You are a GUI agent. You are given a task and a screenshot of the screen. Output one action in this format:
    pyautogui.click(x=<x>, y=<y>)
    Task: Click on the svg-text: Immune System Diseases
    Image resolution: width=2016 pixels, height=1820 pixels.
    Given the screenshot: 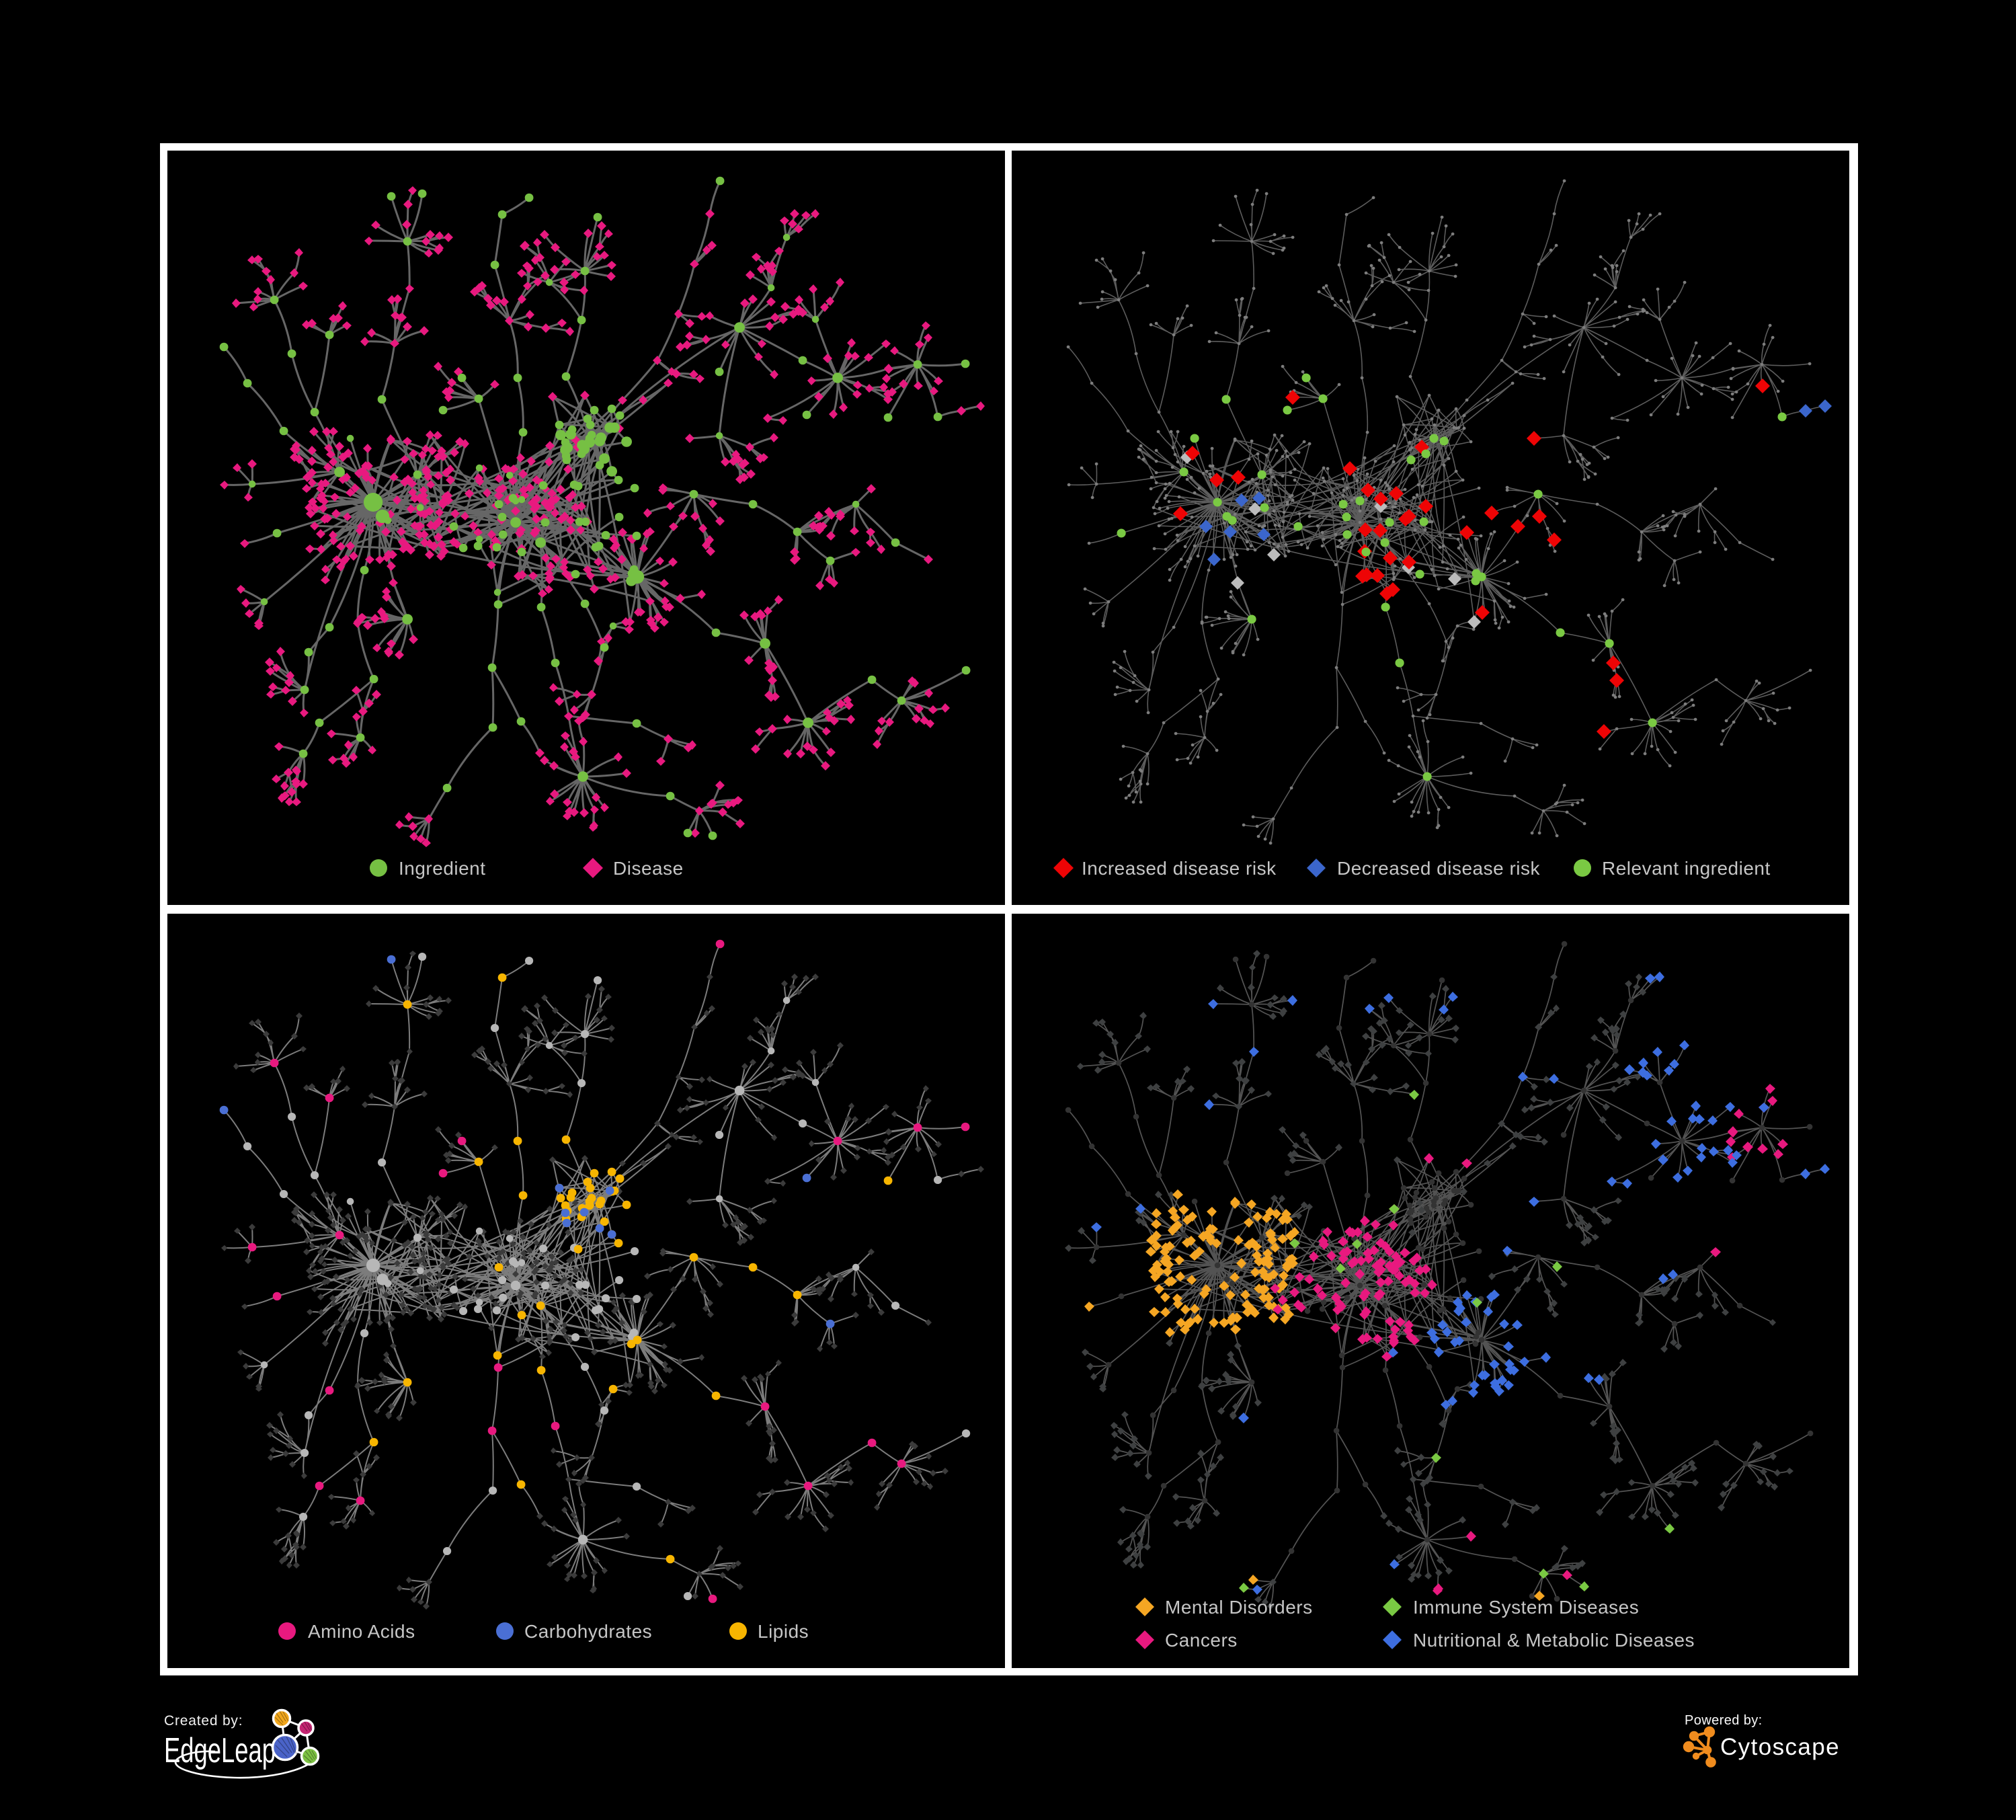 What is the action you would take?
    pyautogui.click(x=1526, y=1607)
    